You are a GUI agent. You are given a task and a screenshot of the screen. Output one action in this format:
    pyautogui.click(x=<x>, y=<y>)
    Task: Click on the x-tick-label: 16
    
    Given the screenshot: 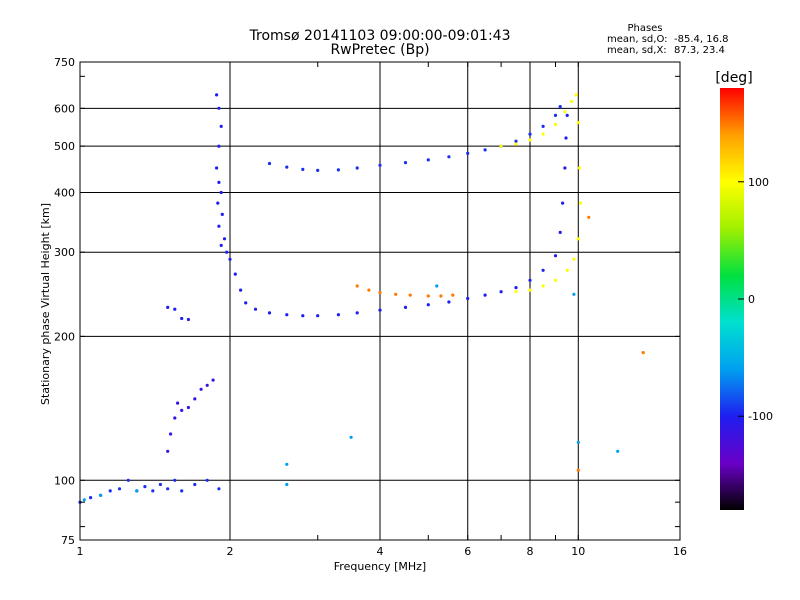 What is the action you would take?
    pyautogui.click(x=680, y=551)
    